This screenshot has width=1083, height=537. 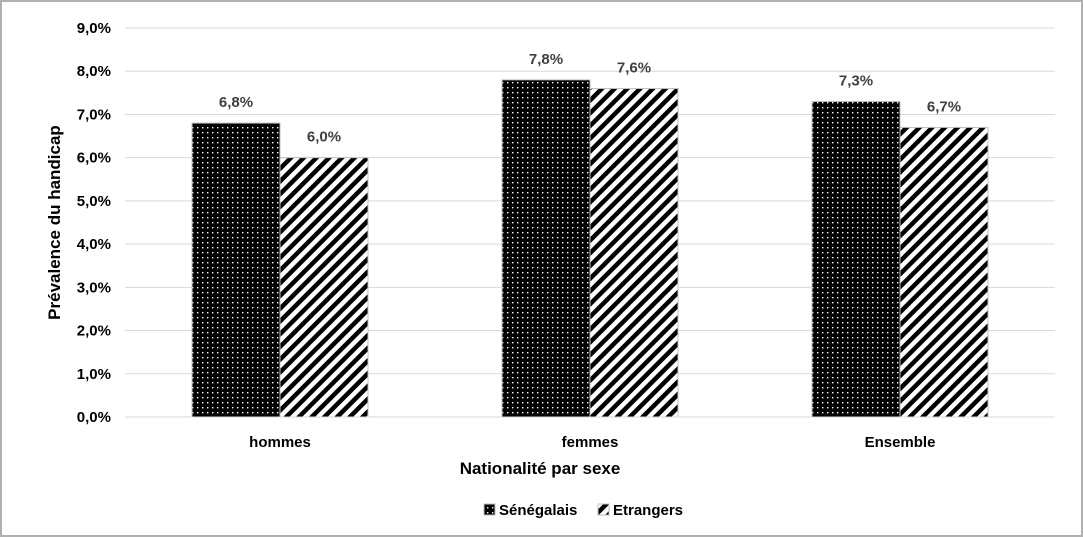 What do you see at coordinates (546, 59) in the screenshot?
I see `data-label: 7,8%` at bounding box center [546, 59].